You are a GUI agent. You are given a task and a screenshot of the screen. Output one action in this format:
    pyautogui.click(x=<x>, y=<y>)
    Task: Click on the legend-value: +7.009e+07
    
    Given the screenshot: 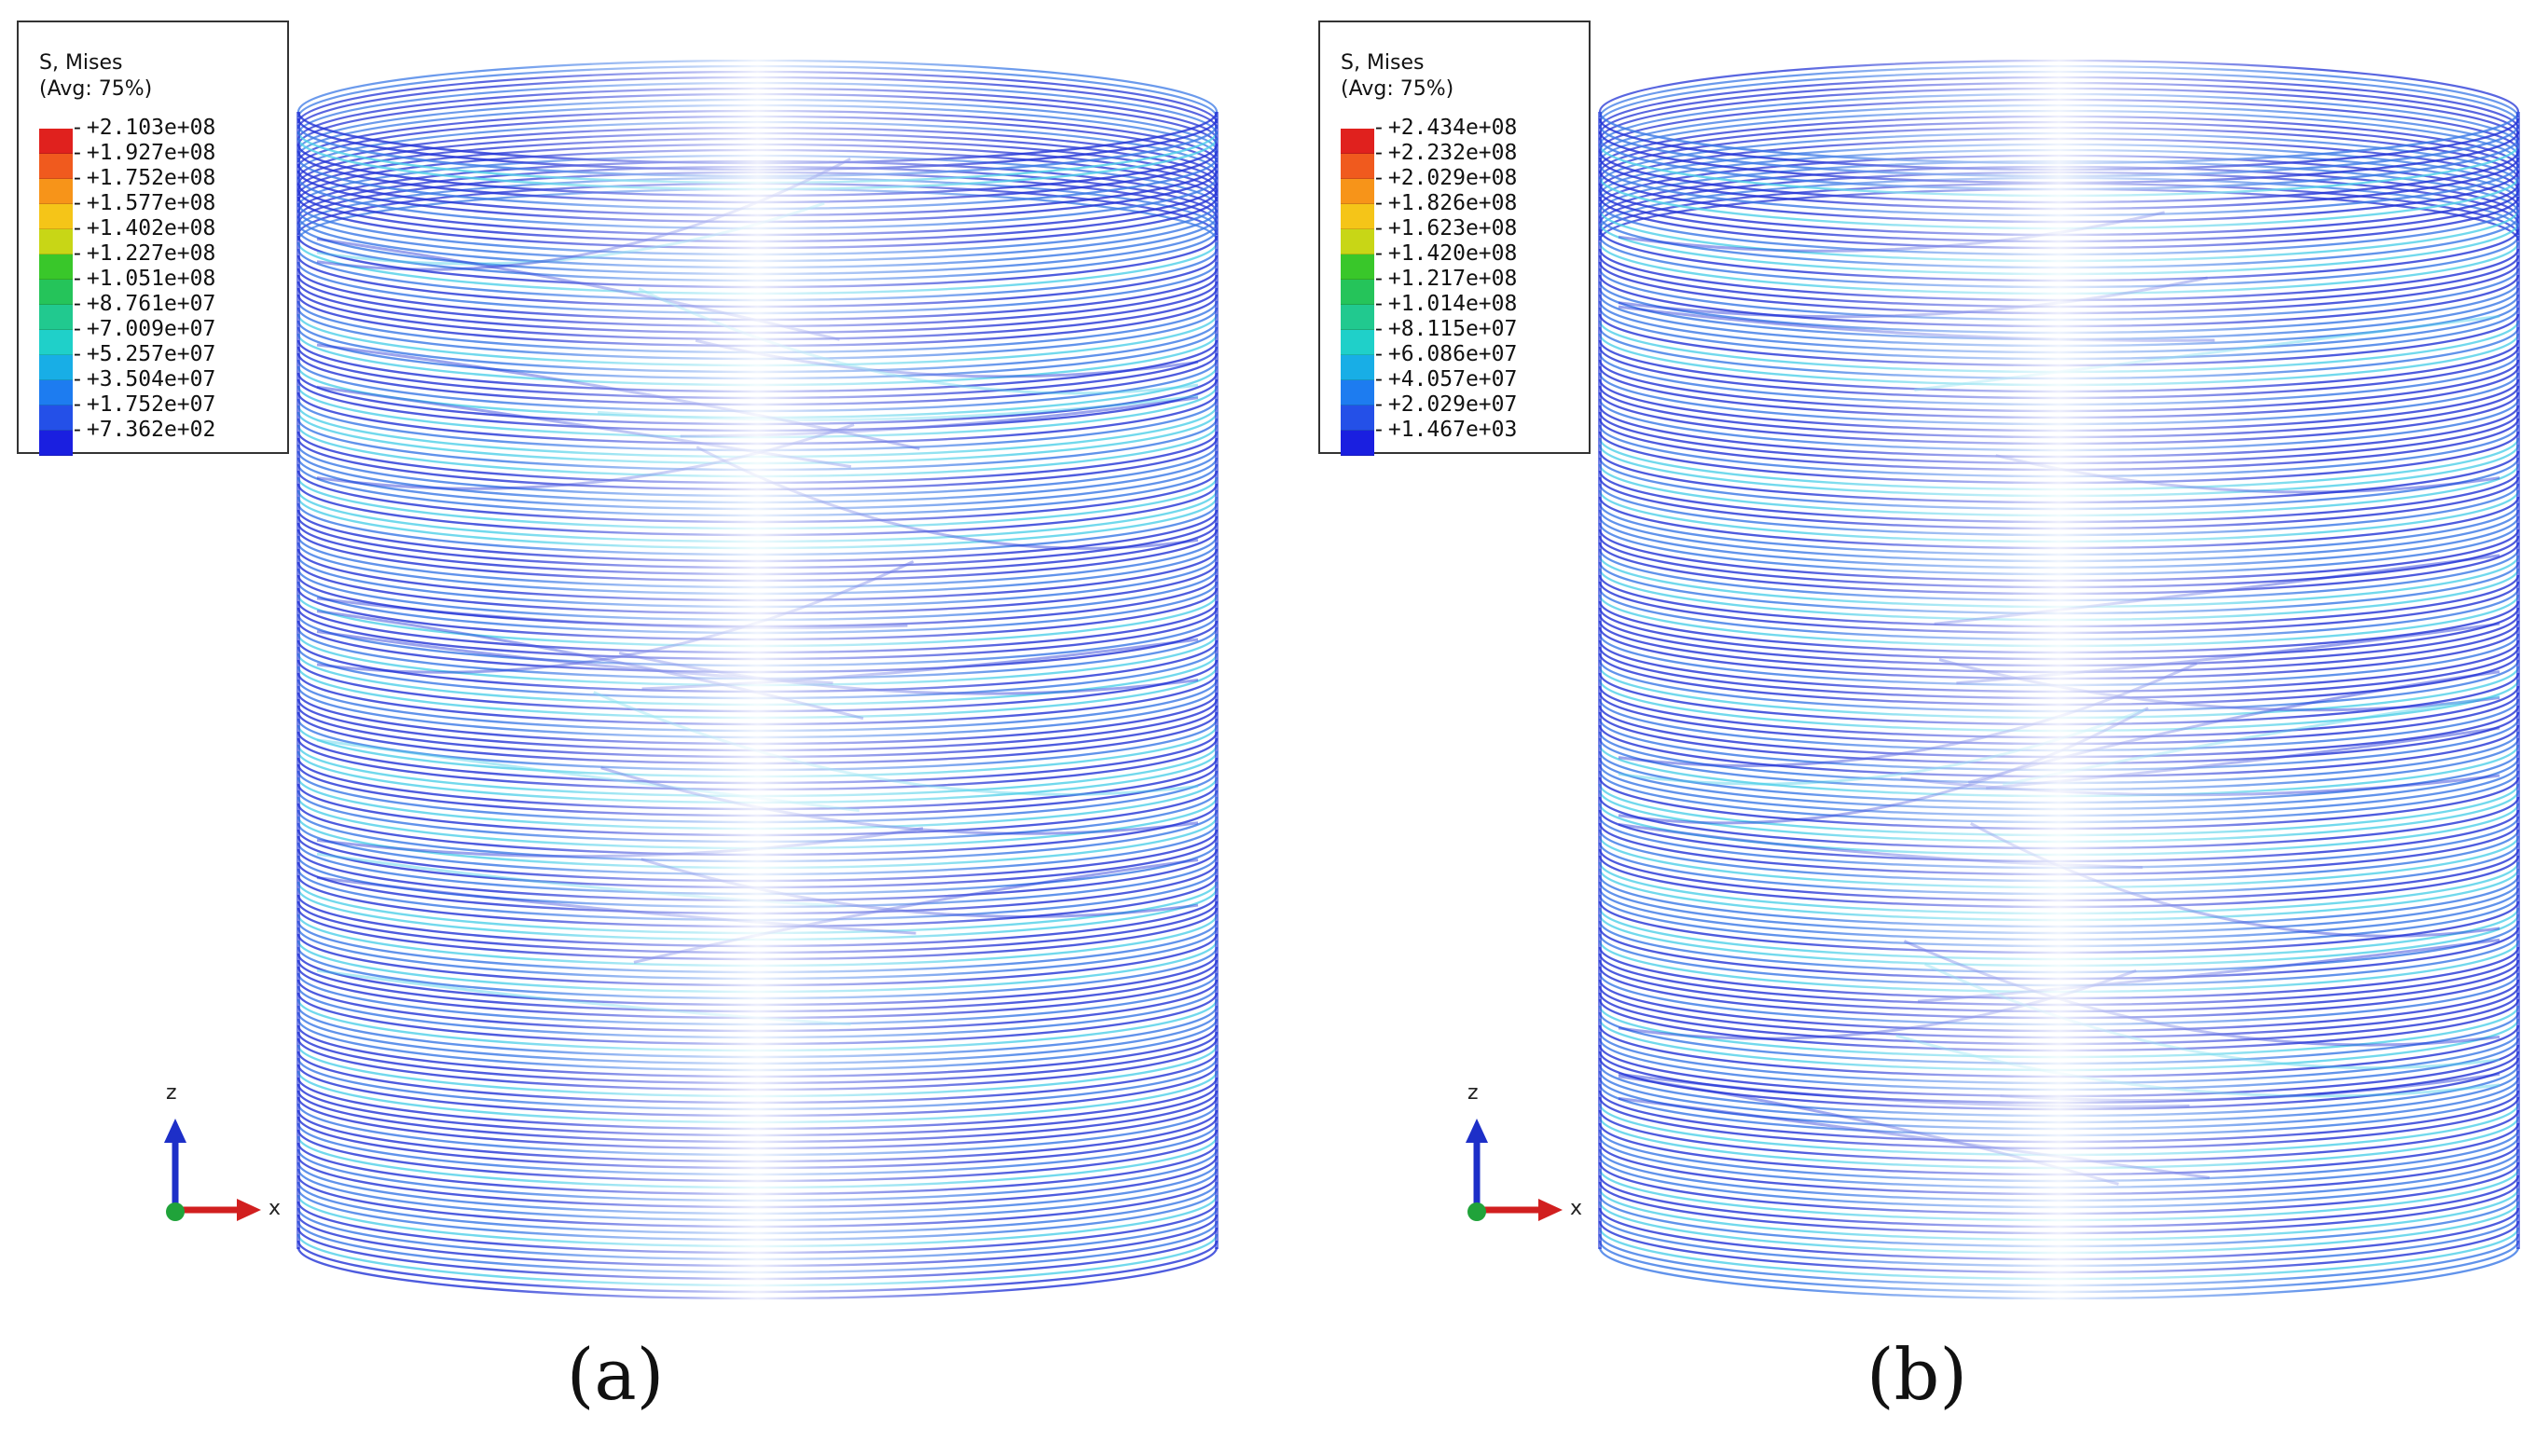 What is the action you would take?
    pyautogui.click(x=143, y=329)
    